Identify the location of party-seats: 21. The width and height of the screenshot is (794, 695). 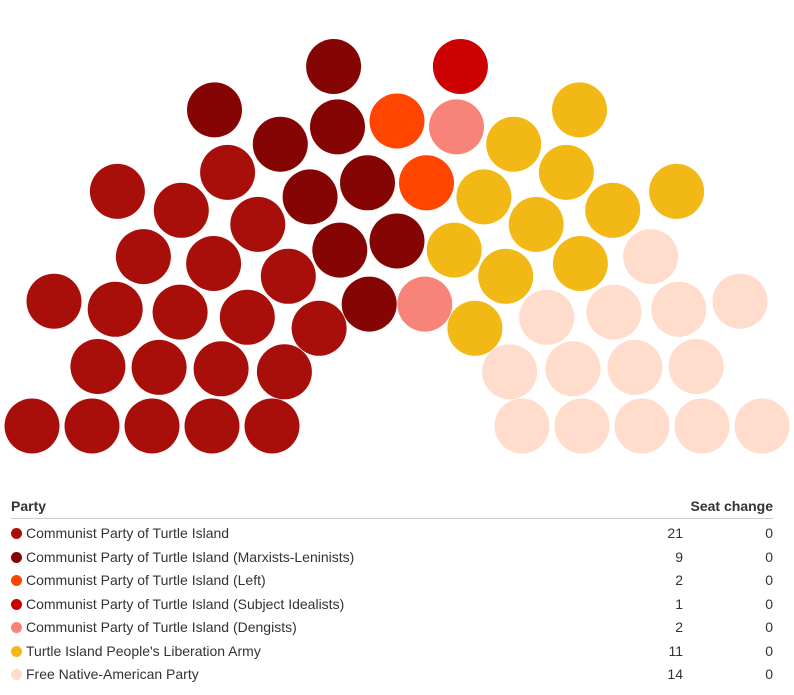
(675, 533).